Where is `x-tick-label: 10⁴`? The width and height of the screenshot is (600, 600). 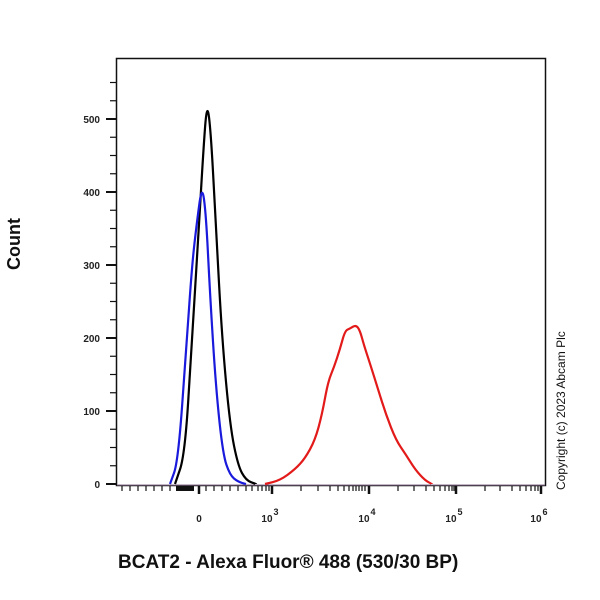
x-tick-label: 10⁴ is located at coordinates (366, 516).